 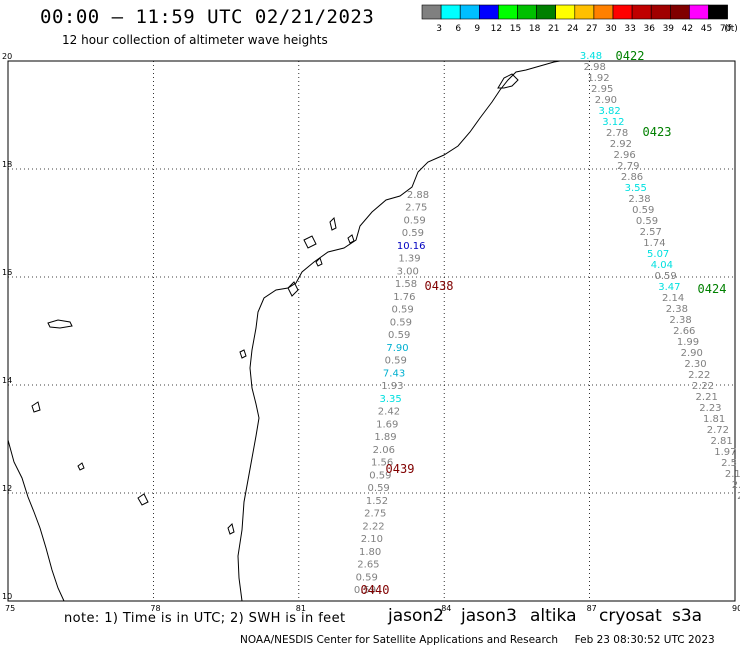 What do you see at coordinates (404, 297) in the screenshot?
I see `west-track-value: 1.76` at bounding box center [404, 297].